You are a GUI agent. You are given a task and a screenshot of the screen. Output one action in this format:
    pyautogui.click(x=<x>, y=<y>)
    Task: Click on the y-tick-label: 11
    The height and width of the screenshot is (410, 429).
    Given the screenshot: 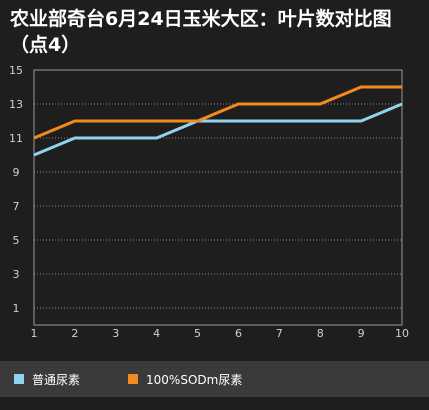 What is the action you would take?
    pyautogui.click(x=16, y=138)
    